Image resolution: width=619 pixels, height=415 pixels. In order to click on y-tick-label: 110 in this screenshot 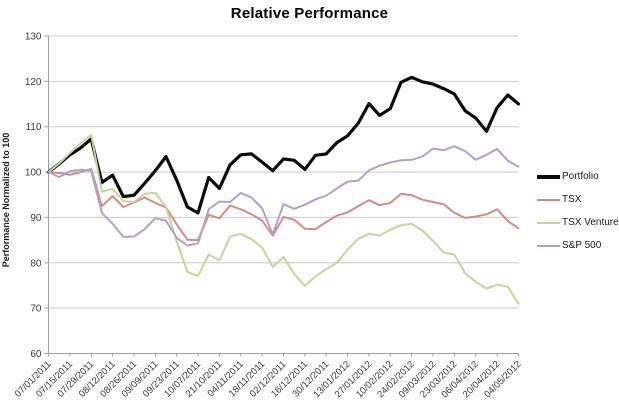, I will do `click(34, 127)`.